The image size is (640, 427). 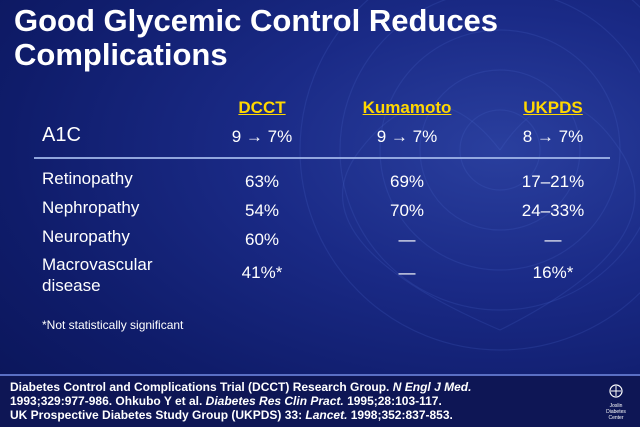 I want to click on cell-neuropathy-kumamoto: —, so click(x=407, y=239).